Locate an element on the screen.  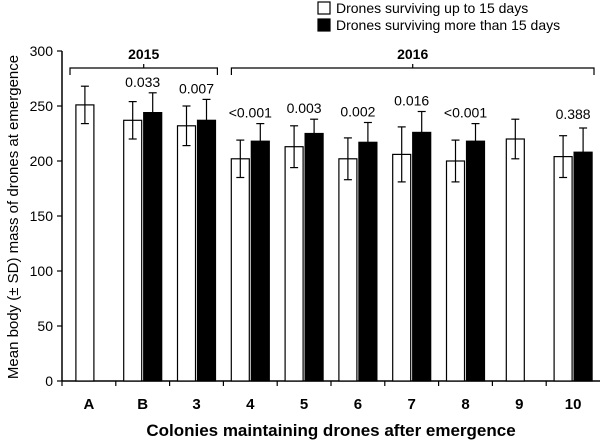
y-tick-label: 300 is located at coordinates (42, 51).